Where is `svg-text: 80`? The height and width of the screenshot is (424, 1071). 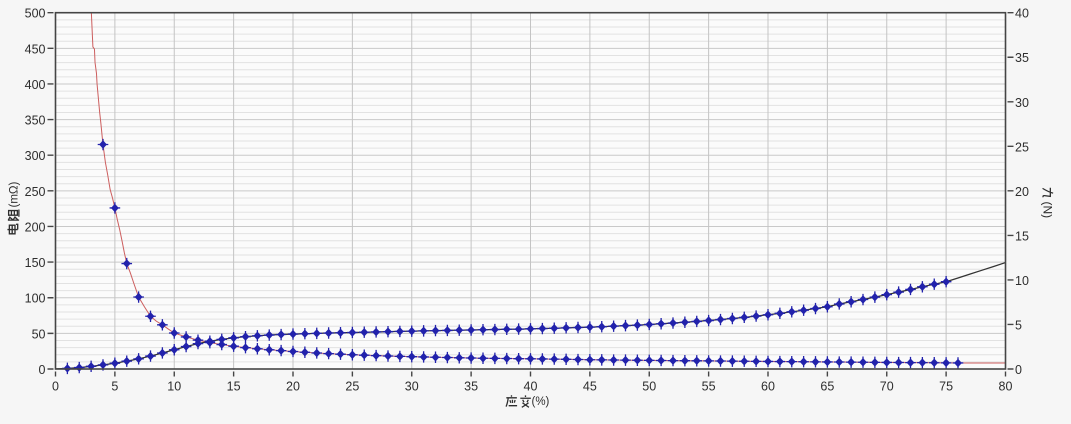
svg-text: 80 is located at coordinates (1006, 387).